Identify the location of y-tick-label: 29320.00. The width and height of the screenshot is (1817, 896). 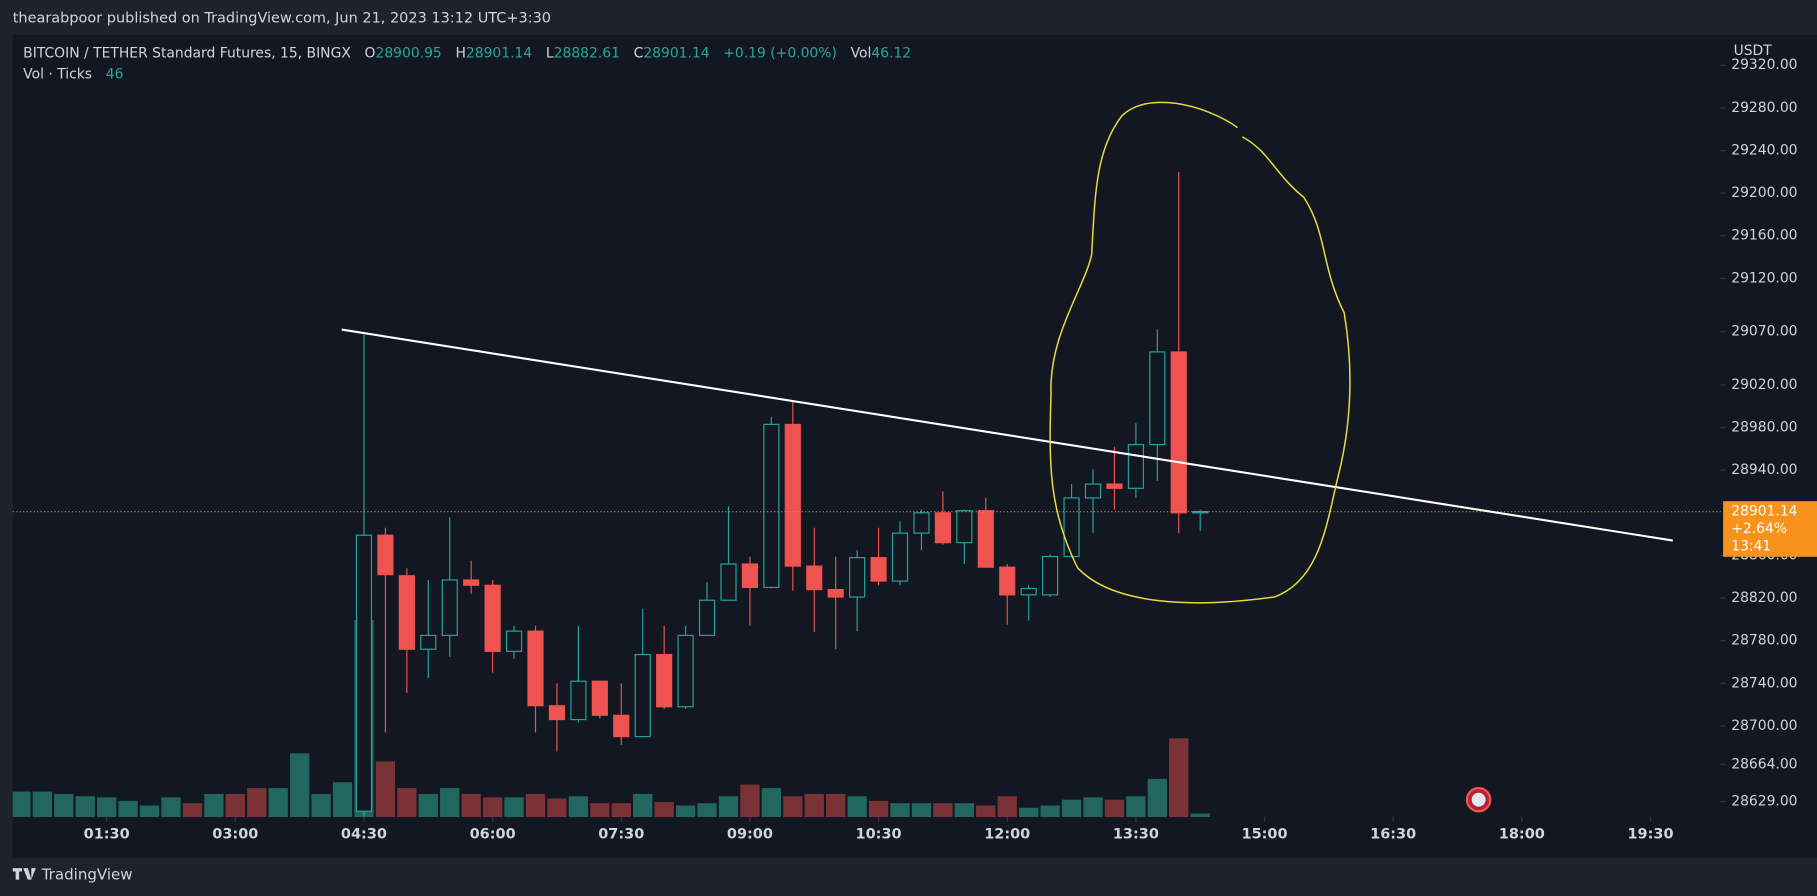
(1764, 65).